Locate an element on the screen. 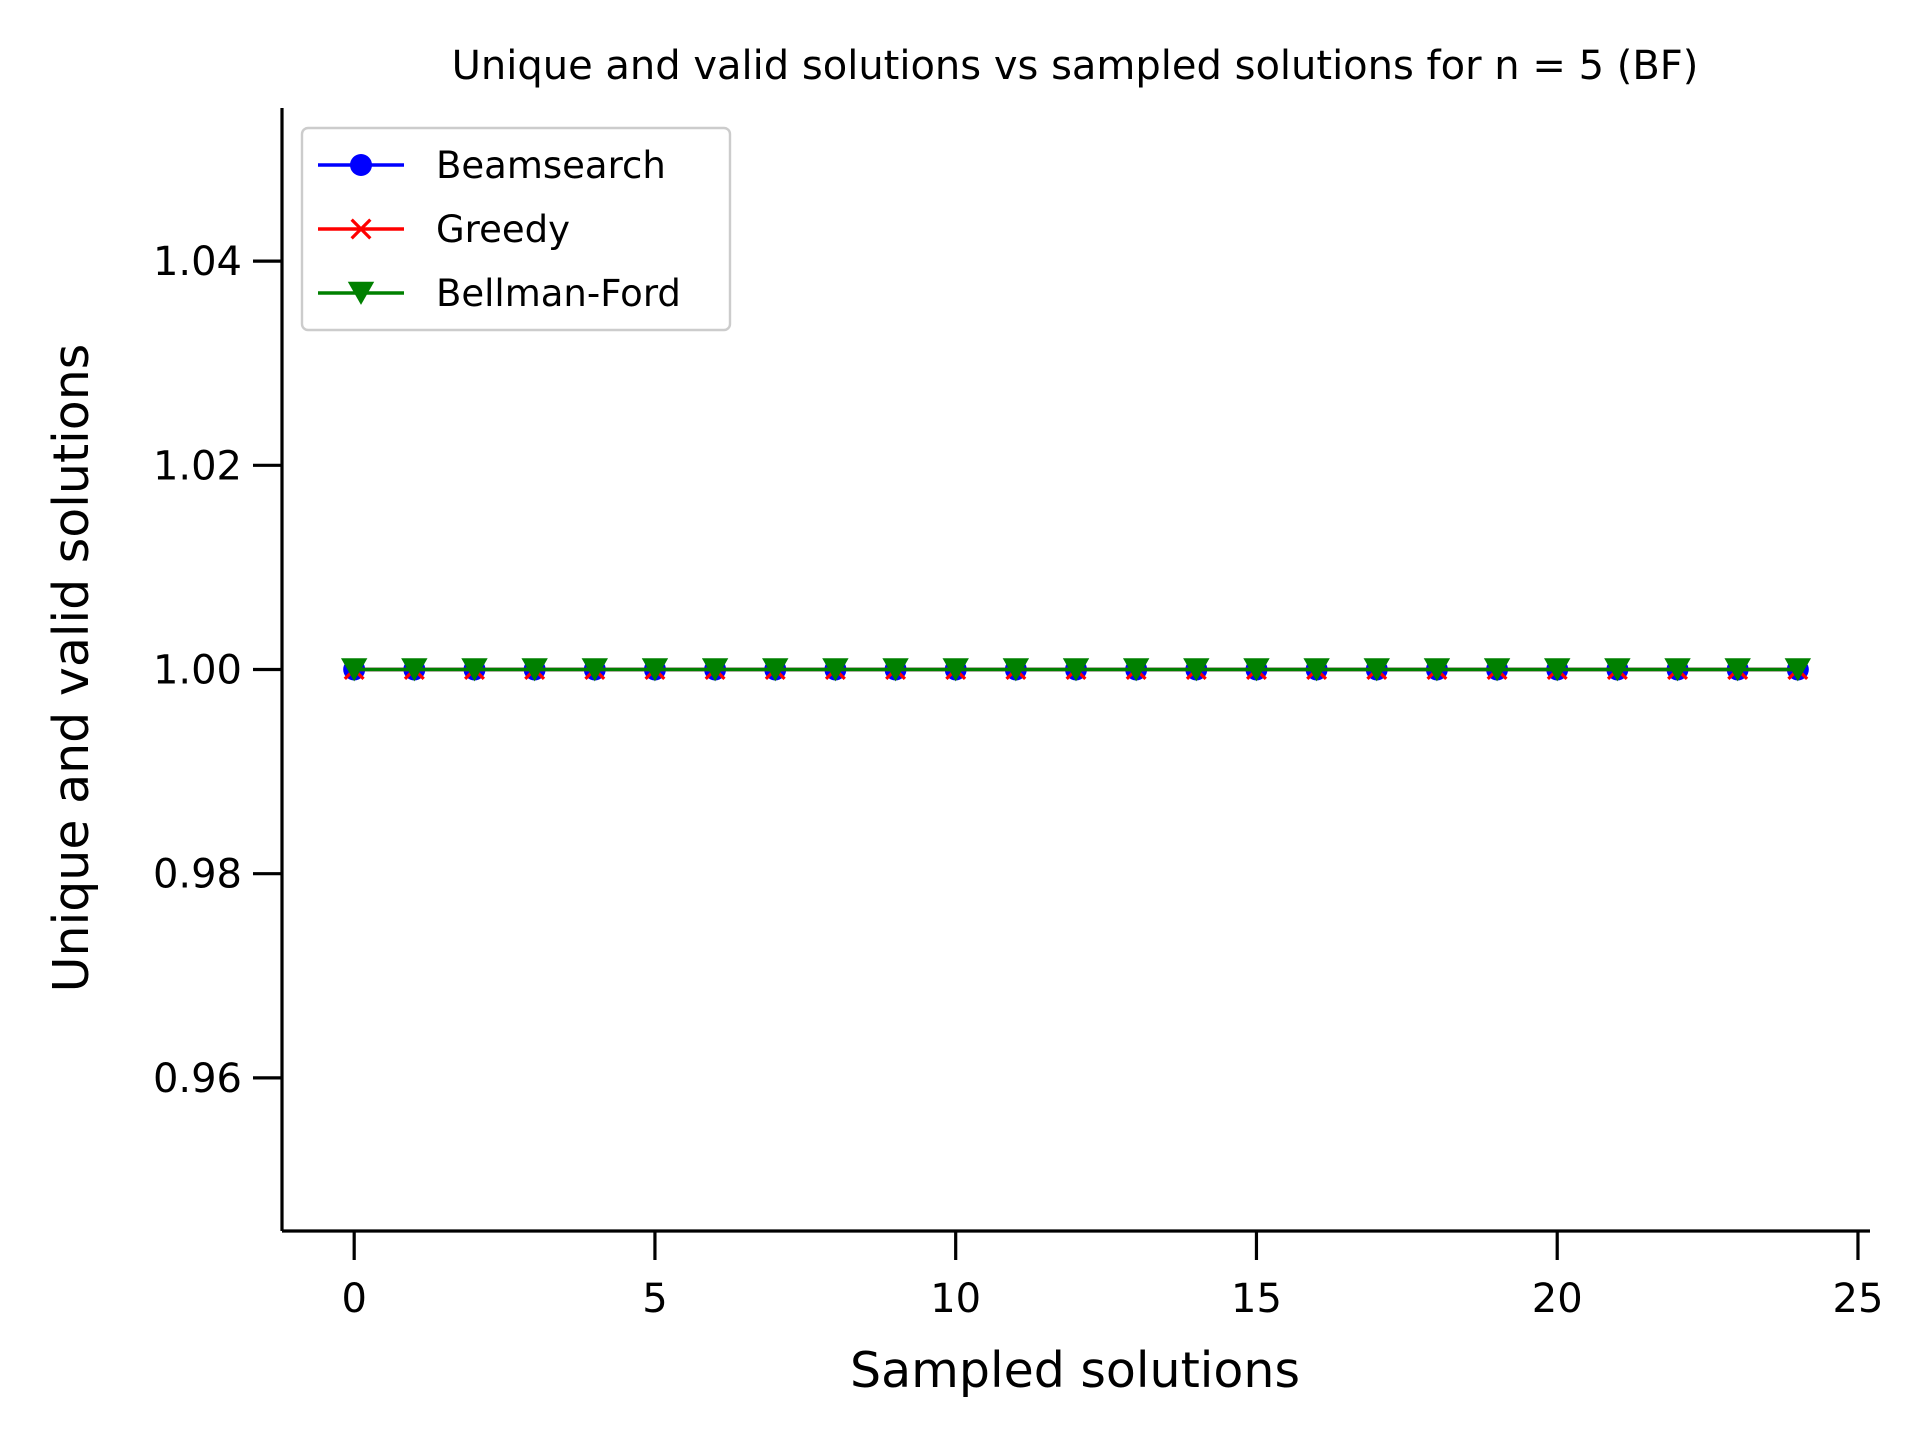 The image size is (1920, 1445). x-axis-label: Sampled solutions is located at coordinates (1075, 1370).